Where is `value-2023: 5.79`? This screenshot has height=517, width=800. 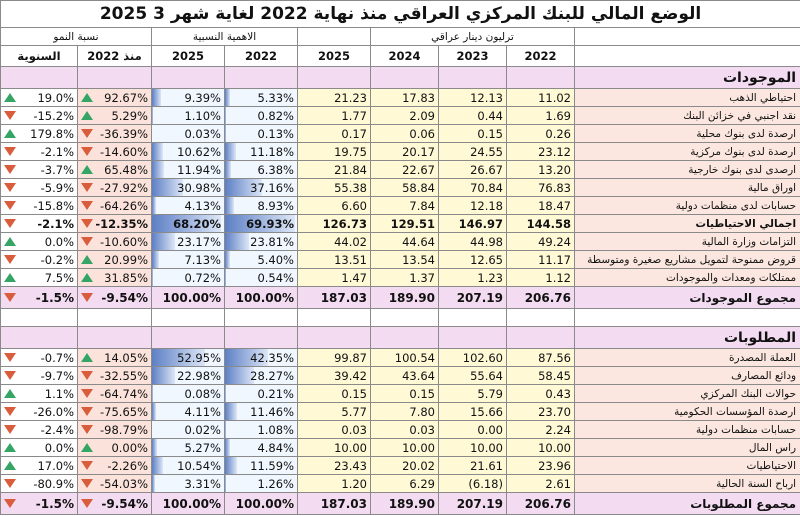 value-2023: 5.79 is located at coordinates (472, 393).